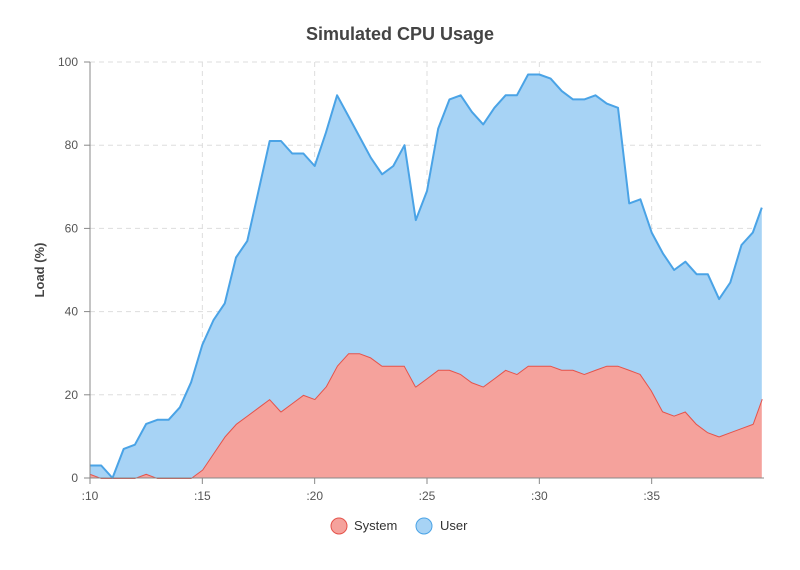  I want to click on legend: System User, so click(399, 526).